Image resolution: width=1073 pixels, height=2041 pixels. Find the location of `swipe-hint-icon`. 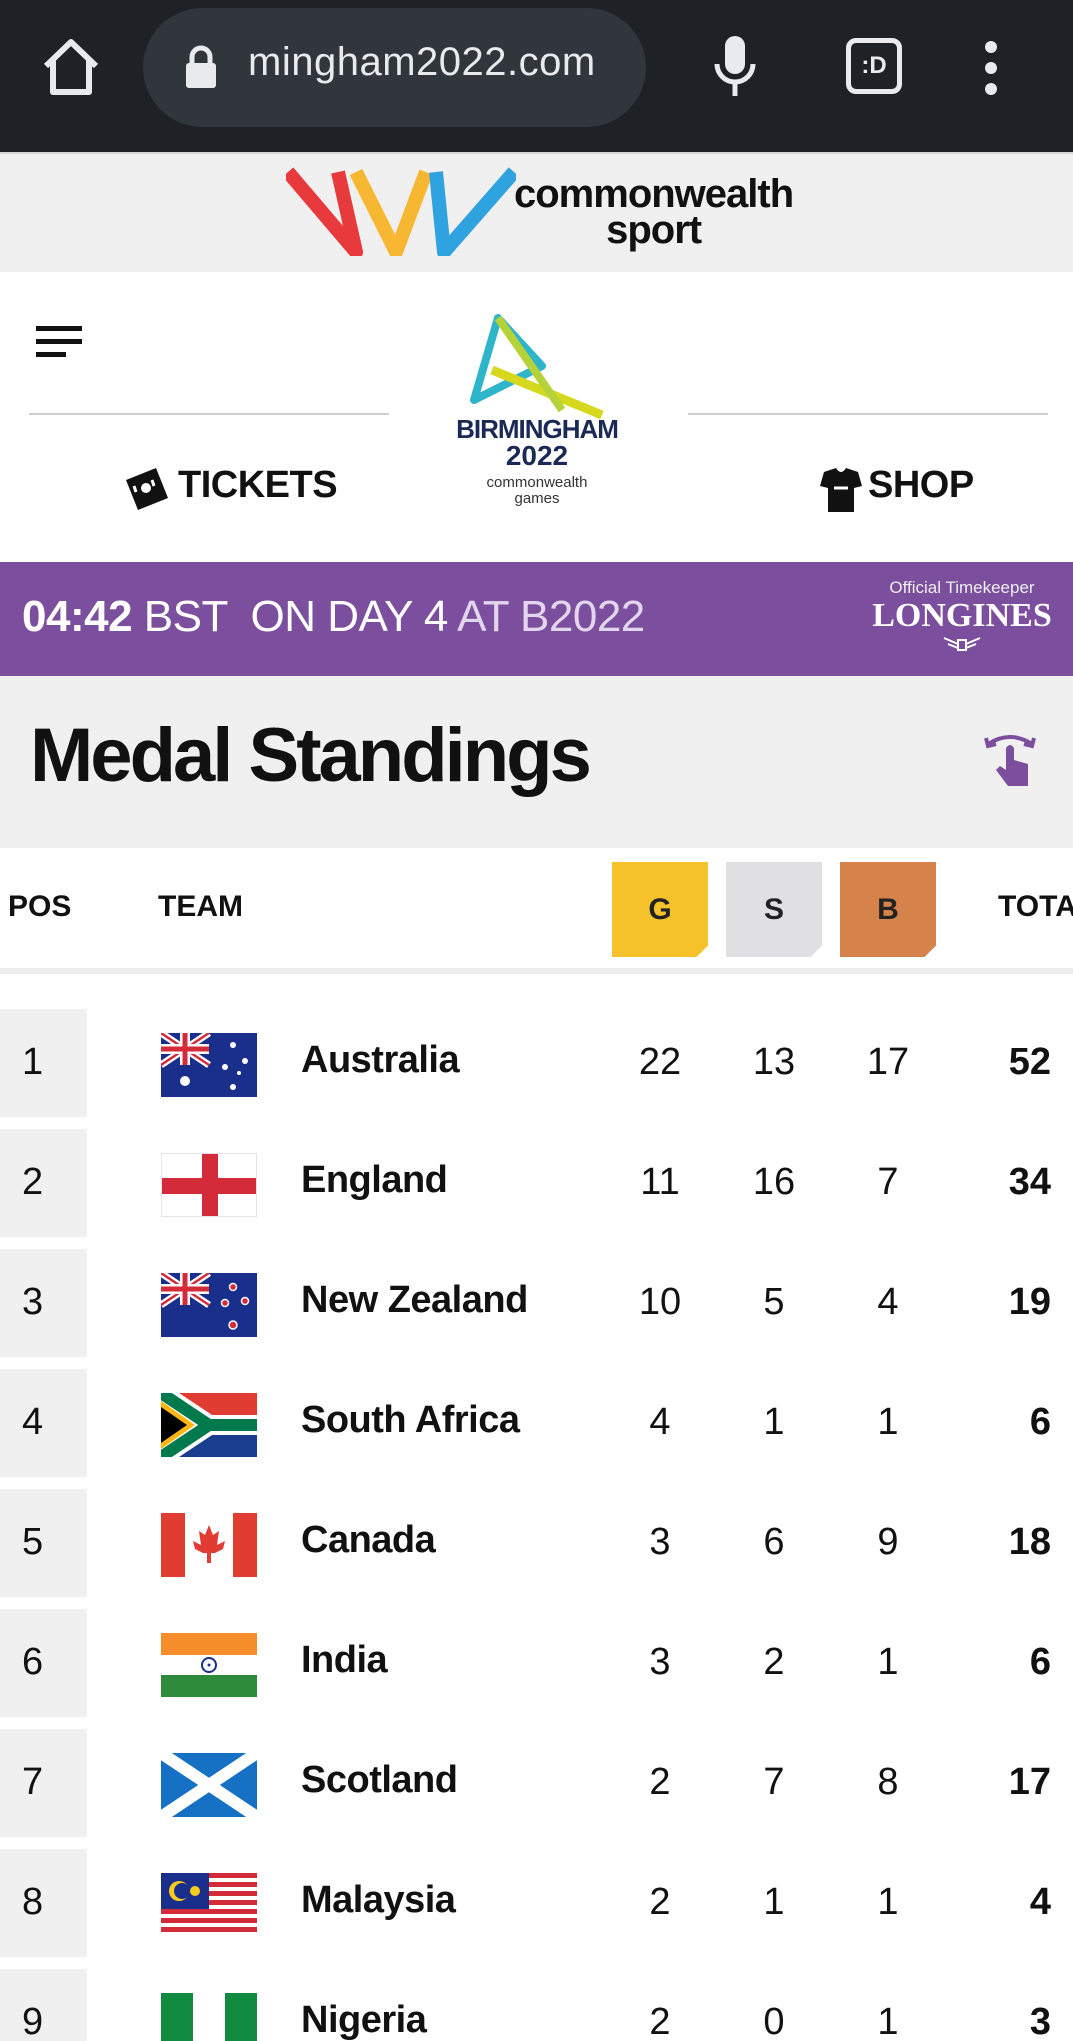

swipe-hint-icon is located at coordinates (1010, 757).